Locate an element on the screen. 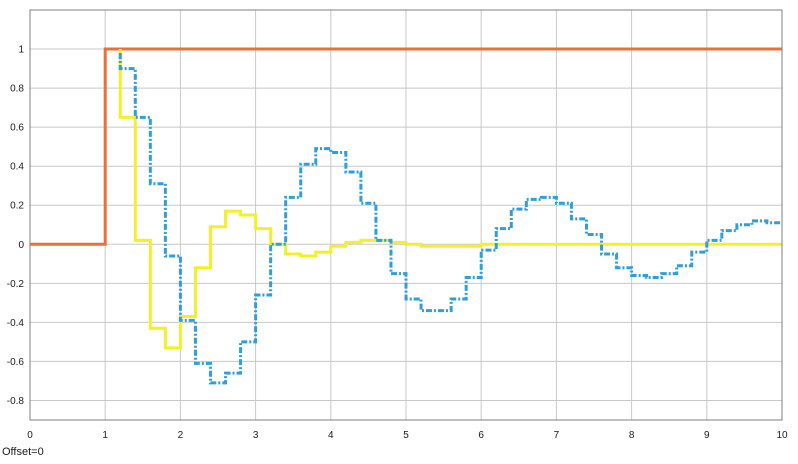 The height and width of the screenshot is (464, 798). y-tick-label: -0.8 is located at coordinates (16, 401).